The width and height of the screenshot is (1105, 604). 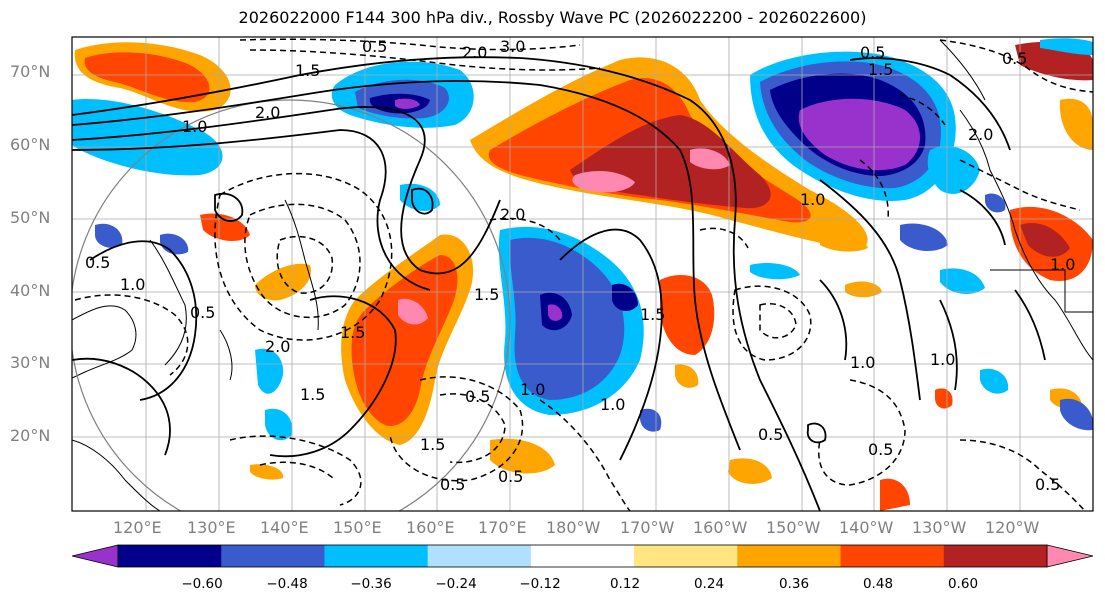 What do you see at coordinates (878, 584) in the screenshot?
I see `colorbar-tick-label: 0.48` at bounding box center [878, 584].